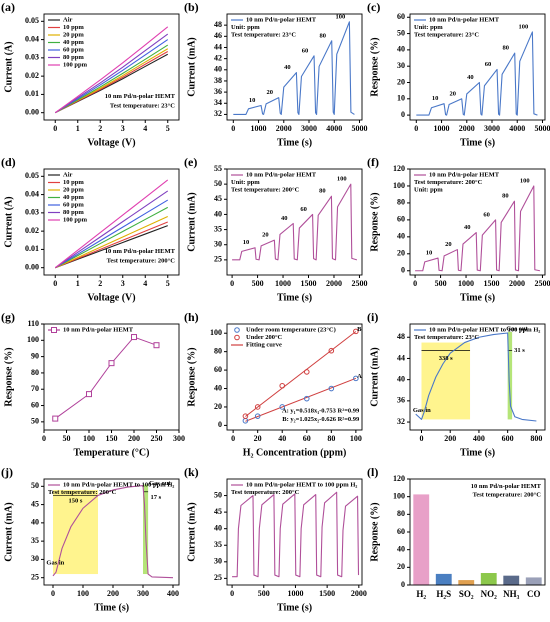 Image resolution: width=550 pixels, height=622 pixels. I want to click on legend-label: Fitting curve, so click(264, 344).